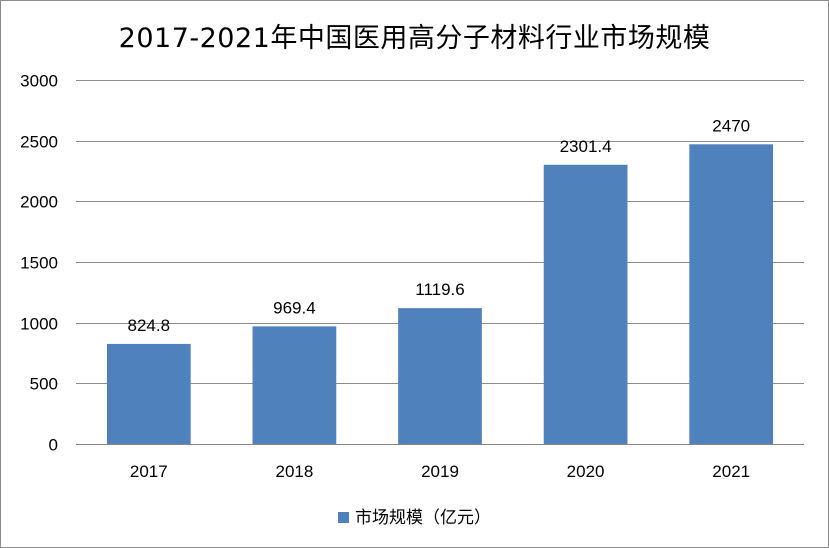  What do you see at coordinates (731, 125) in the screenshot?
I see `data-label: 2470` at bounding box center [731, 125].